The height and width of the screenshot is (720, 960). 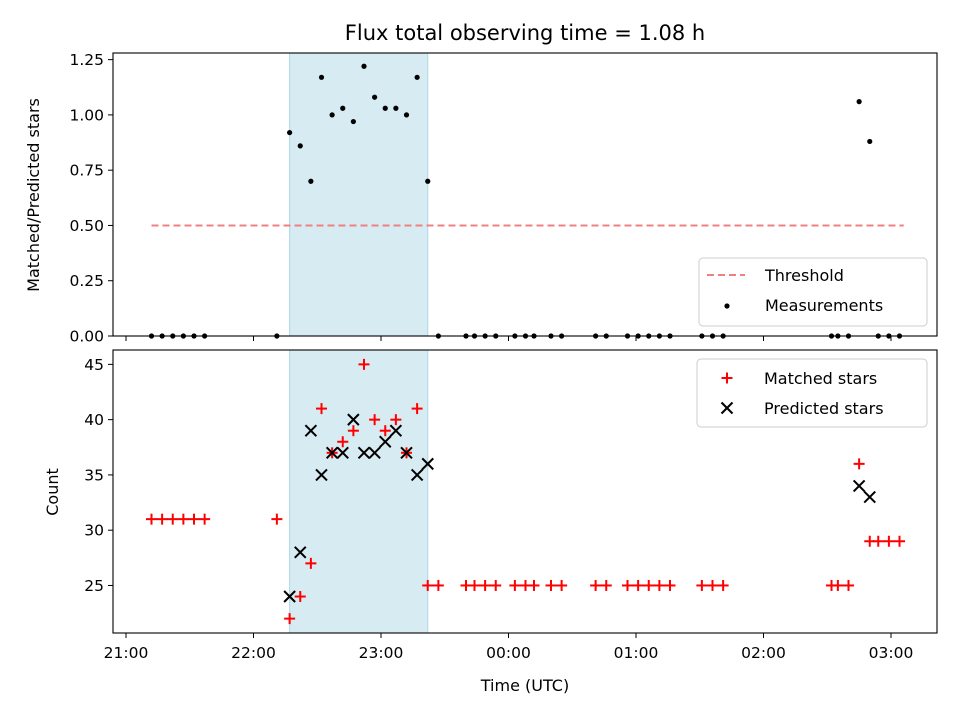 I want to click on bottom-x-tick-label: 01:00, so click(x=636, y=653).